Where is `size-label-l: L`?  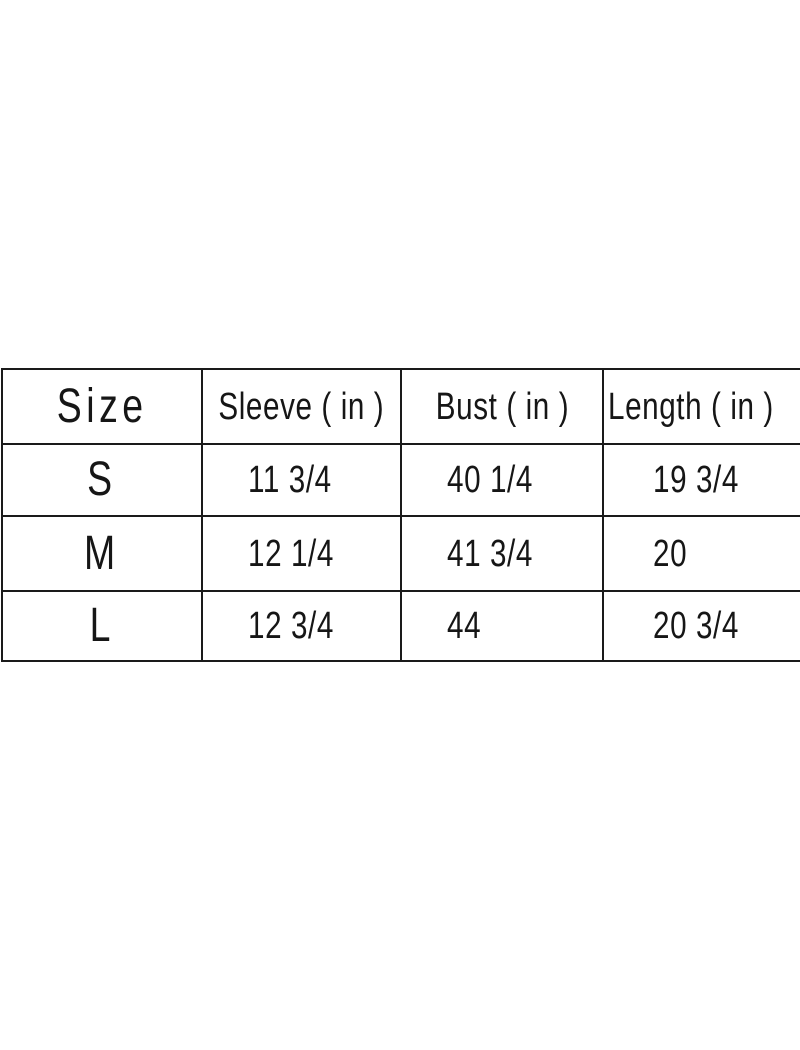
size-label-l: L is located at coordinates (102, 625).